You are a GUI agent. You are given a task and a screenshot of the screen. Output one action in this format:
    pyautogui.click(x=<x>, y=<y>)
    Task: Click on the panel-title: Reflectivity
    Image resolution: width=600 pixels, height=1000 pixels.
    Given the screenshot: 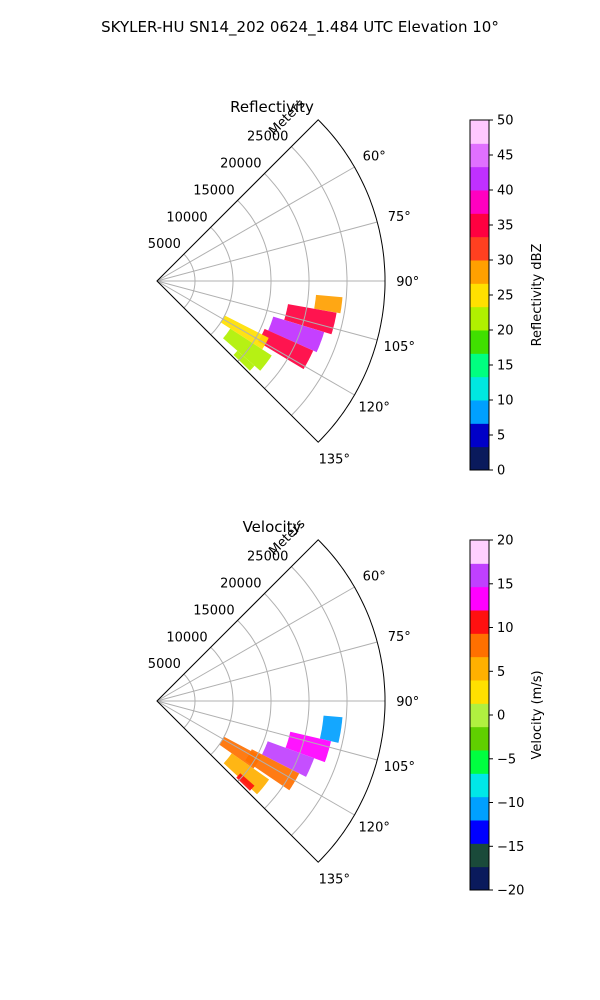 What is the action you would take?
    pyautogui.click(x=272, y=107)
    